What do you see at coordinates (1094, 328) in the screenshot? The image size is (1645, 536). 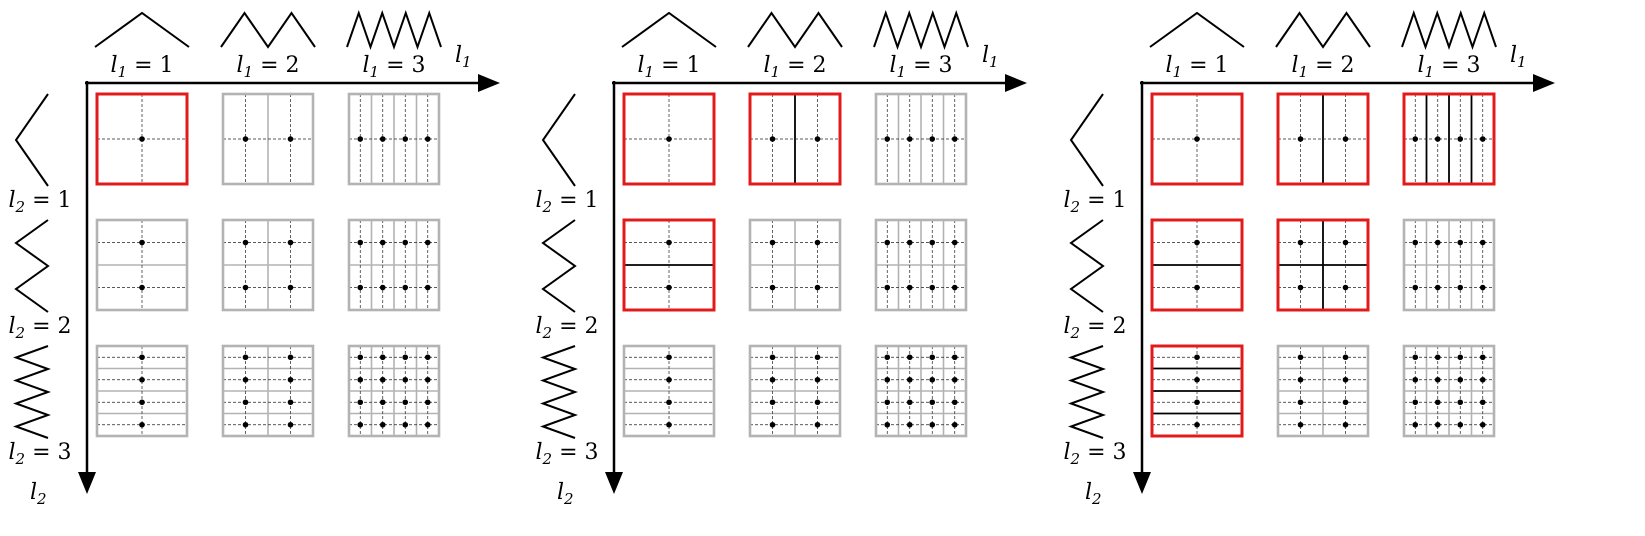 I see `l2-level-label-2: l2 = 2` at bounding box center [1094, 328].